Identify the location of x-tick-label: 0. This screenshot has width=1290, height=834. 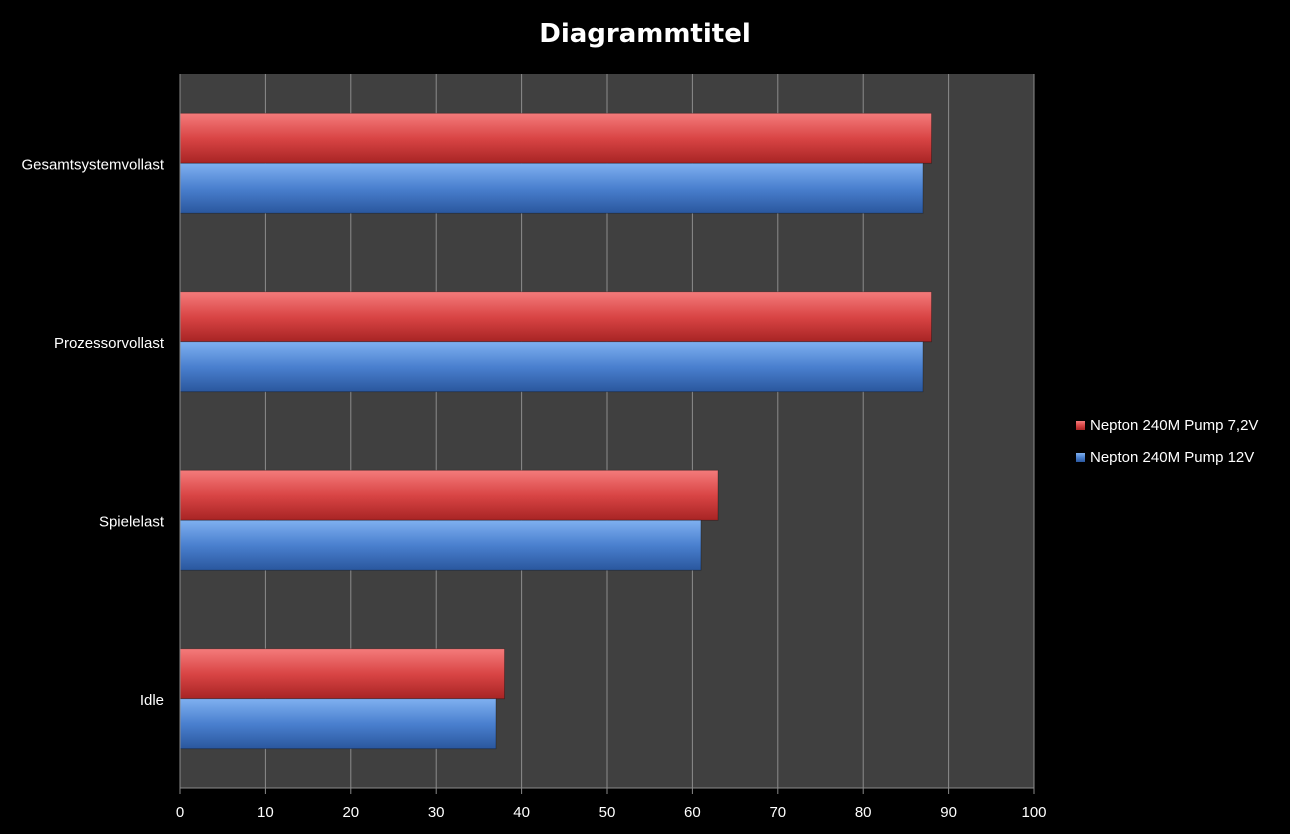
(180, 812).